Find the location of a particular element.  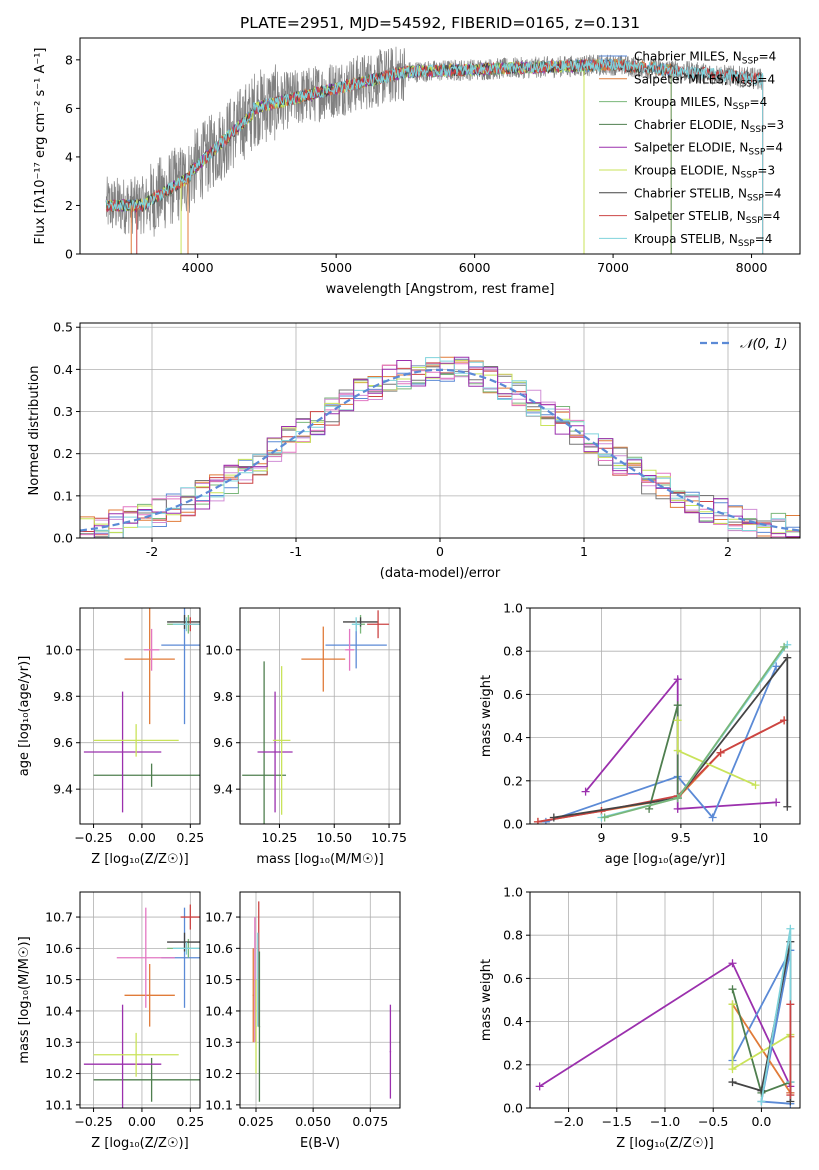

y-tick-label: 10.7 is located at coordinates (219, 917).